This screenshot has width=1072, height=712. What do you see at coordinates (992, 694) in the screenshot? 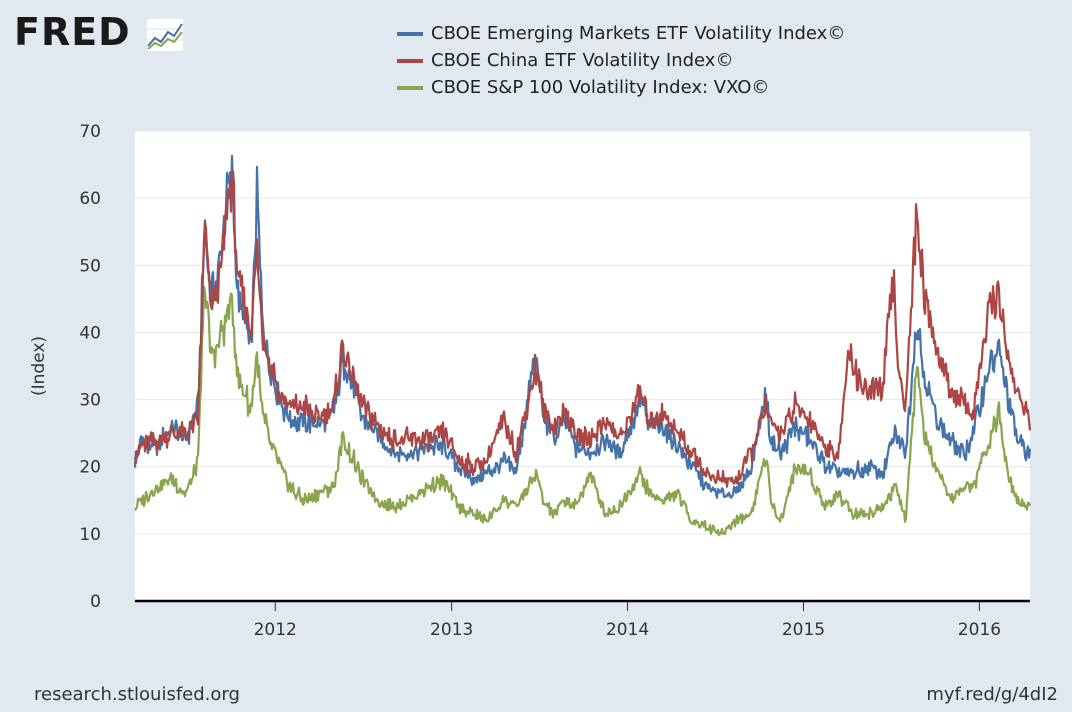
I see `short-link: myf.red/g/4dI2` at bounding box center [992, 694].